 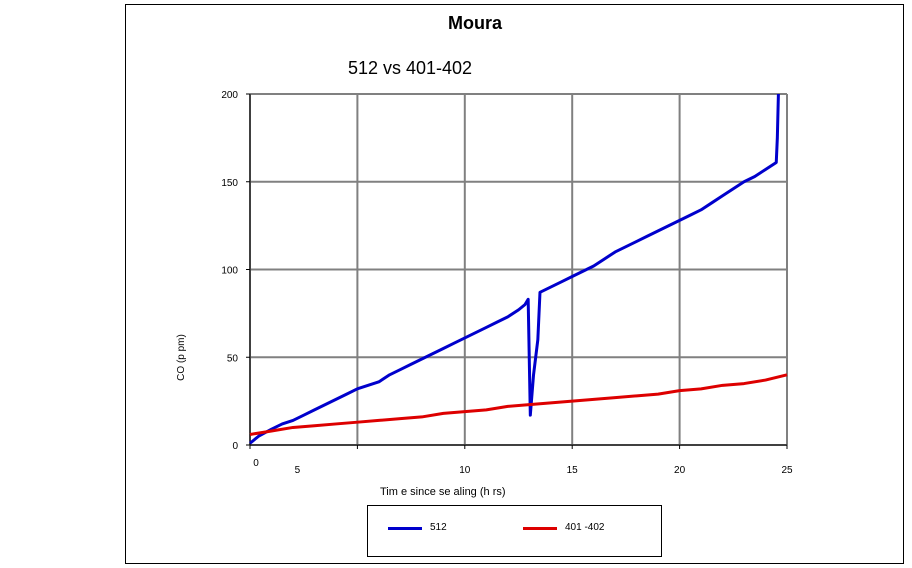 What do you see at coordinates (256, 463) in the screenshot?
I see `x-tick-label: 0` at bounding box center [256, 463].